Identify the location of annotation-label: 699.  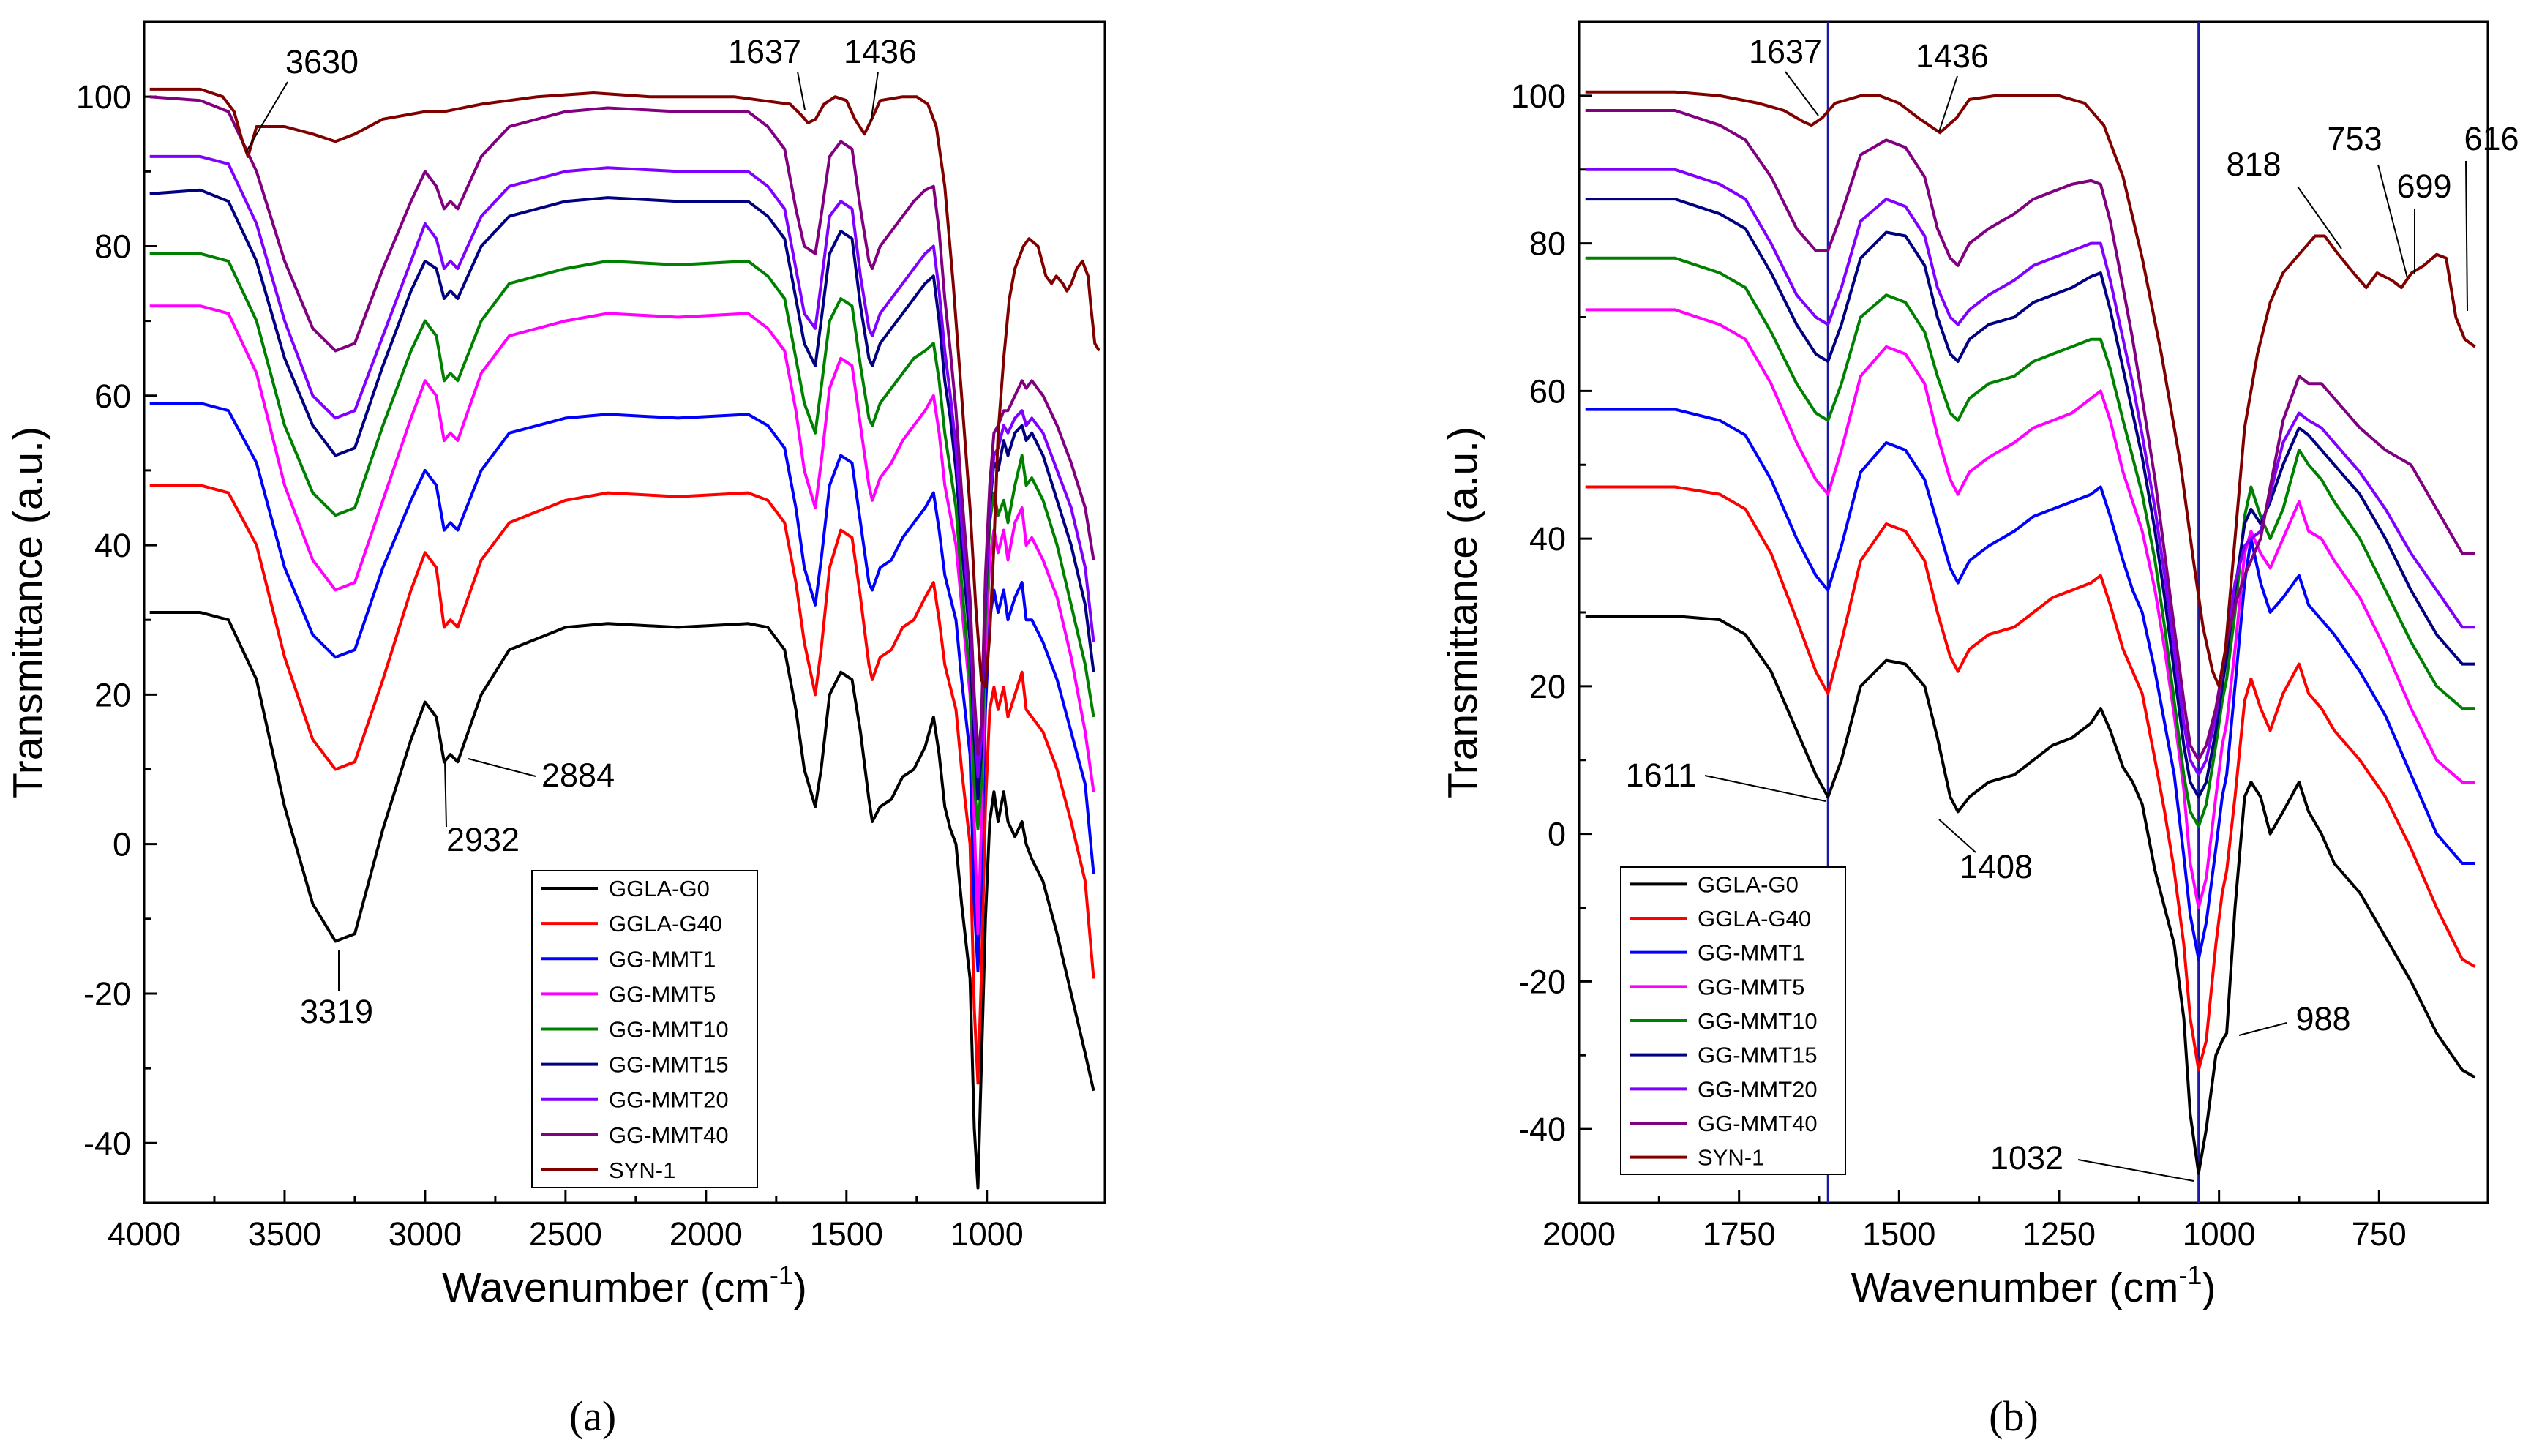
(2423, 186).